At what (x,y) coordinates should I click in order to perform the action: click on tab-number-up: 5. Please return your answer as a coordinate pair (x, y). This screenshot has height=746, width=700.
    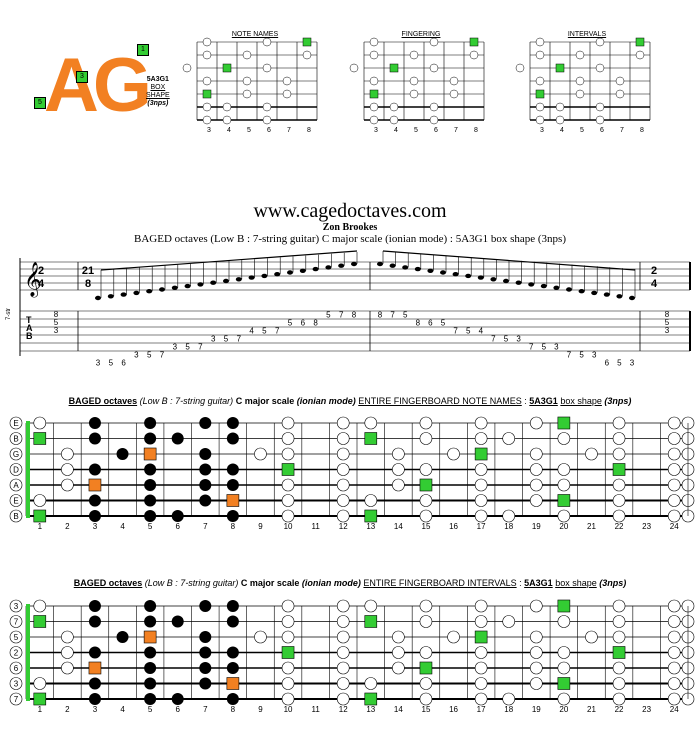
    Looking at the image, I should click on (290, 323).